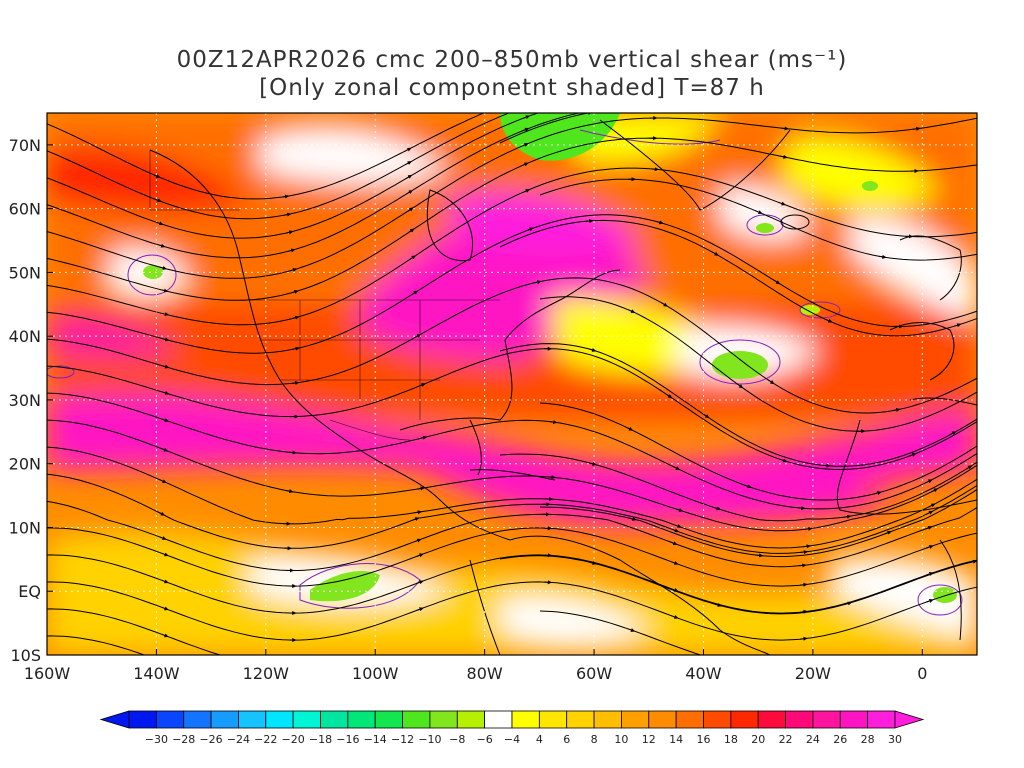 This screenshot has width=1024, height=768. What do you see at coordinates (29, 591) in the screenshot?
I see `lat-tick-label: EQ` at bounding box center [29, 591].